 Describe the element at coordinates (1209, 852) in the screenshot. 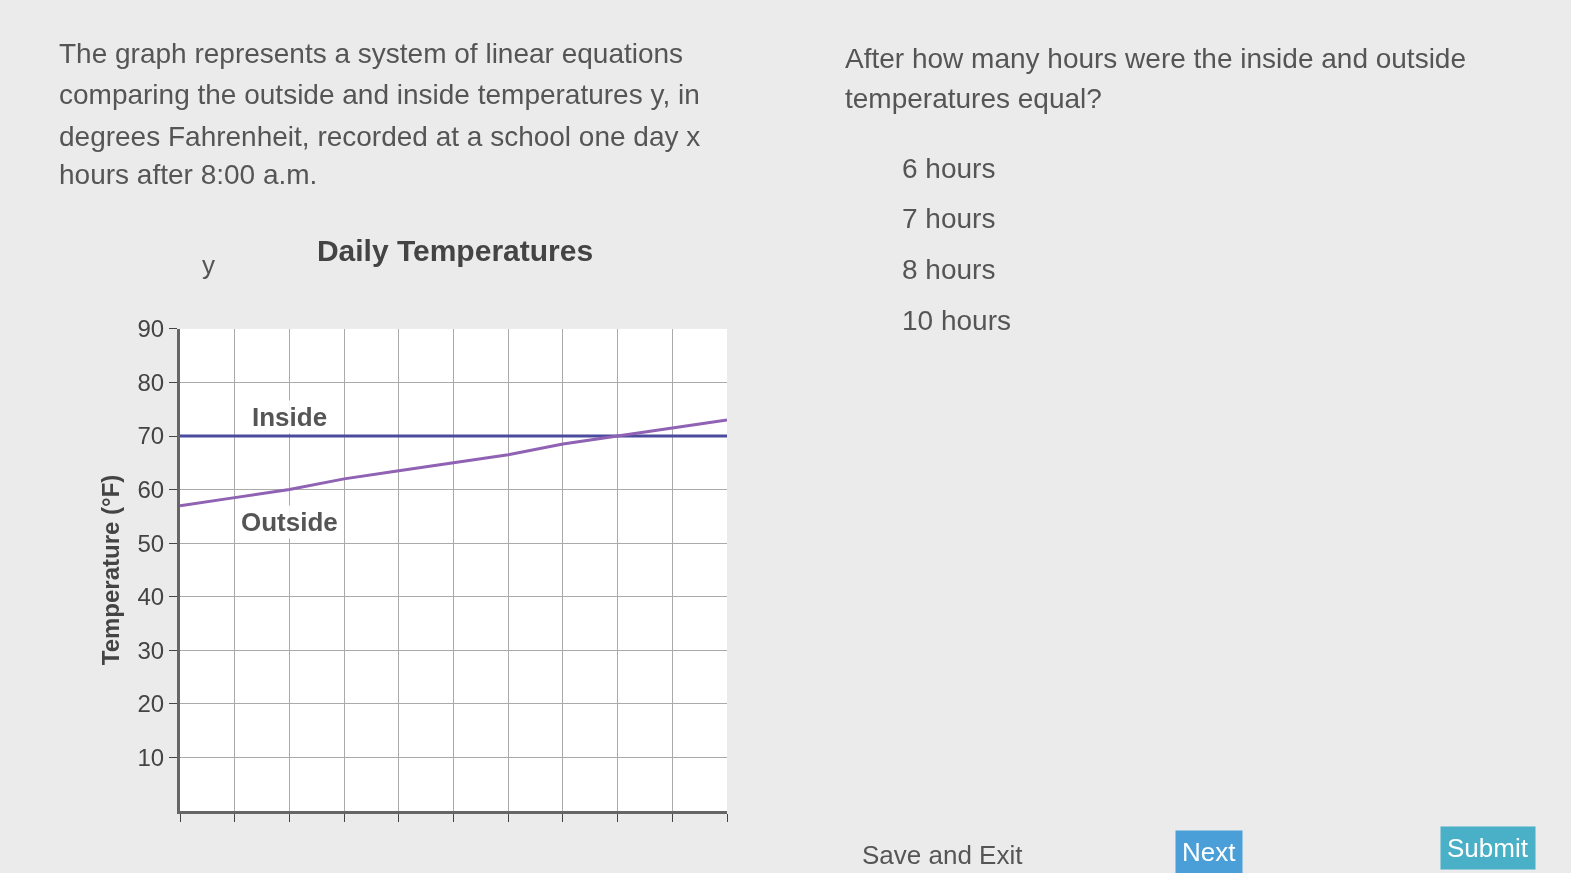

I see `text: Next` at that location.